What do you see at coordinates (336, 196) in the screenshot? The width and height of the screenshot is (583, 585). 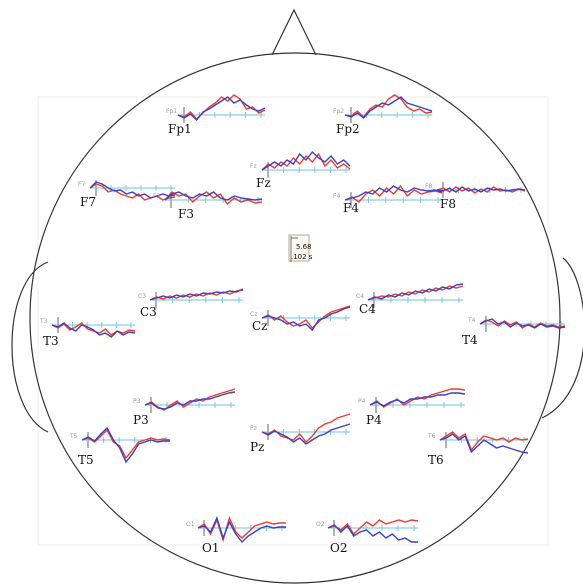 I see `electrode-small-label: F4` at bounding box center [336, 196].